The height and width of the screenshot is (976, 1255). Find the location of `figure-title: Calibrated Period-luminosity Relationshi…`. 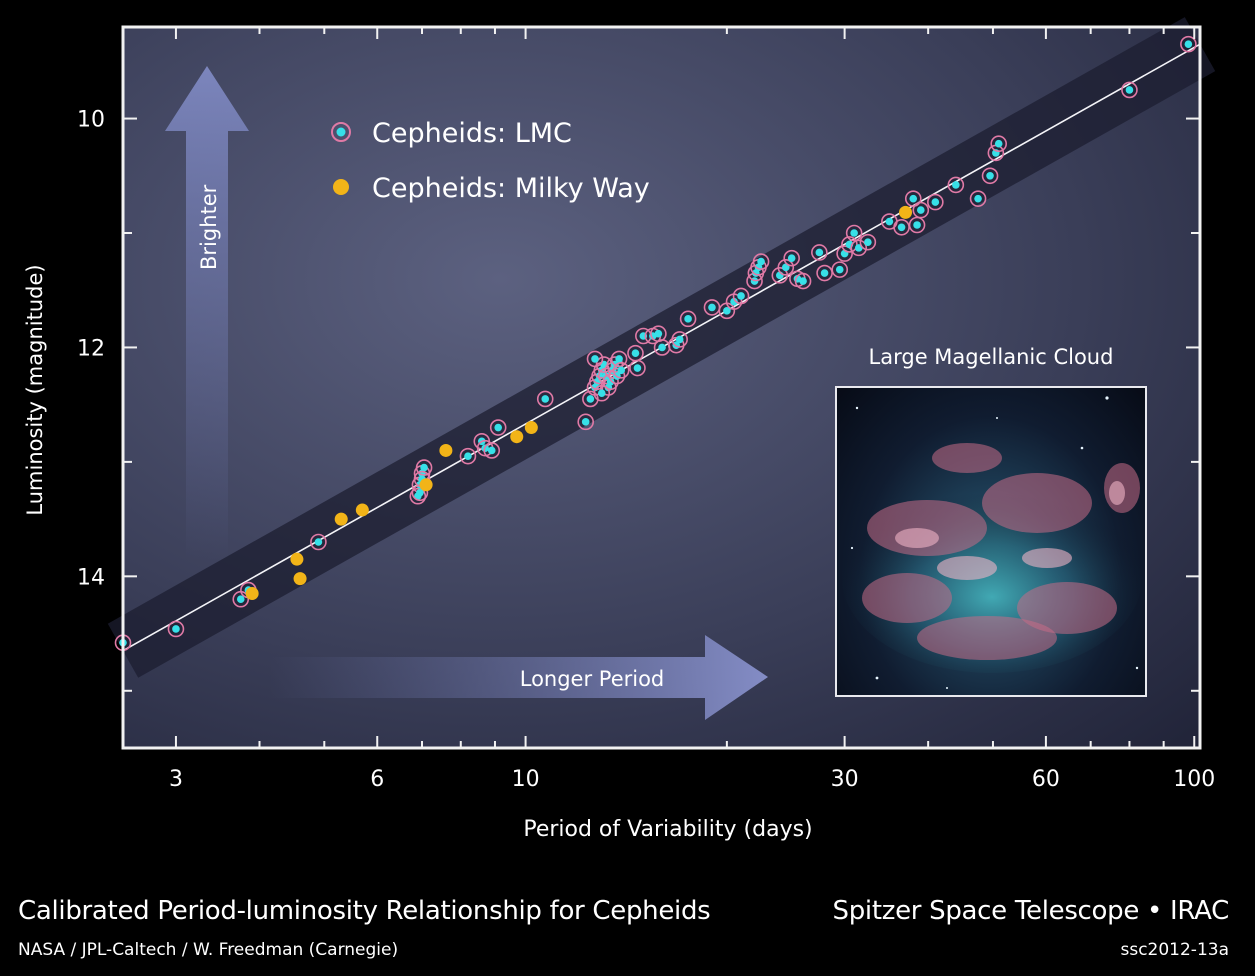

figure-title: Calibrated Period-luminosity Relationshi… is located at coordinates (364, 911).